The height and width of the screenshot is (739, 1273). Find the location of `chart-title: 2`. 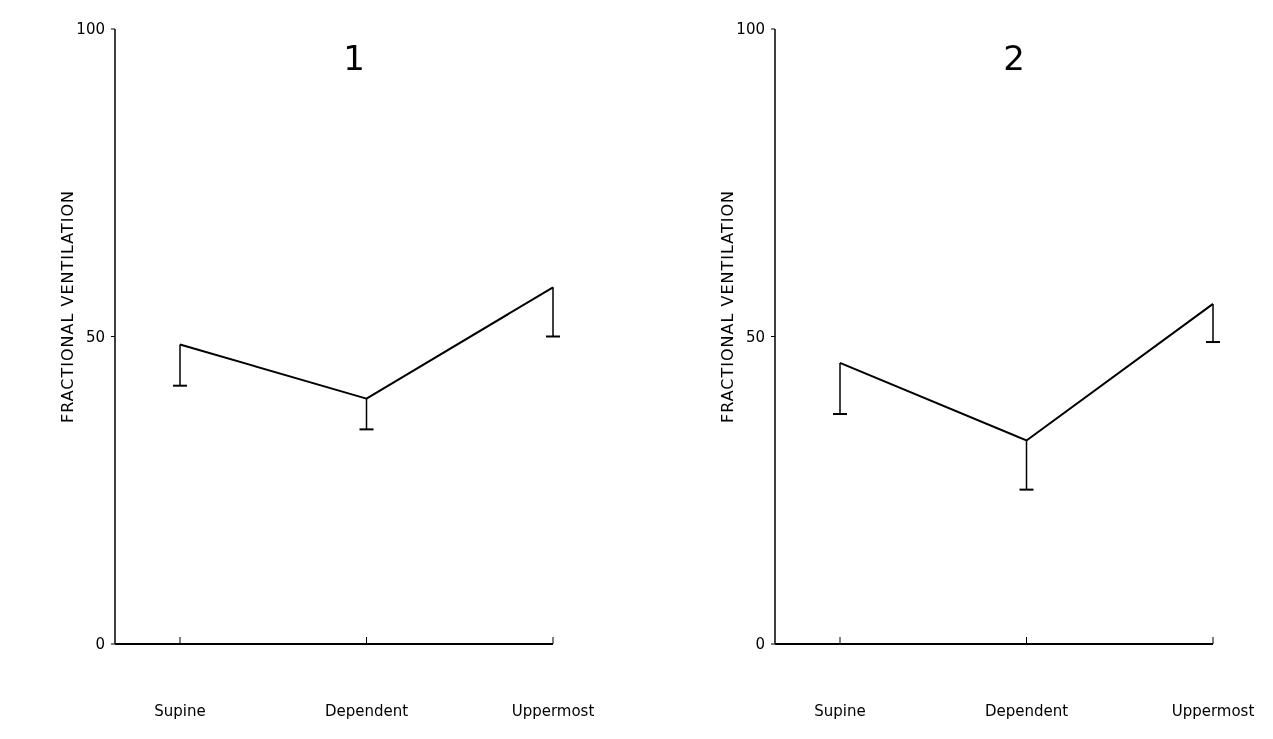

chart-title: 2 is located at coordinates (1014, 58).